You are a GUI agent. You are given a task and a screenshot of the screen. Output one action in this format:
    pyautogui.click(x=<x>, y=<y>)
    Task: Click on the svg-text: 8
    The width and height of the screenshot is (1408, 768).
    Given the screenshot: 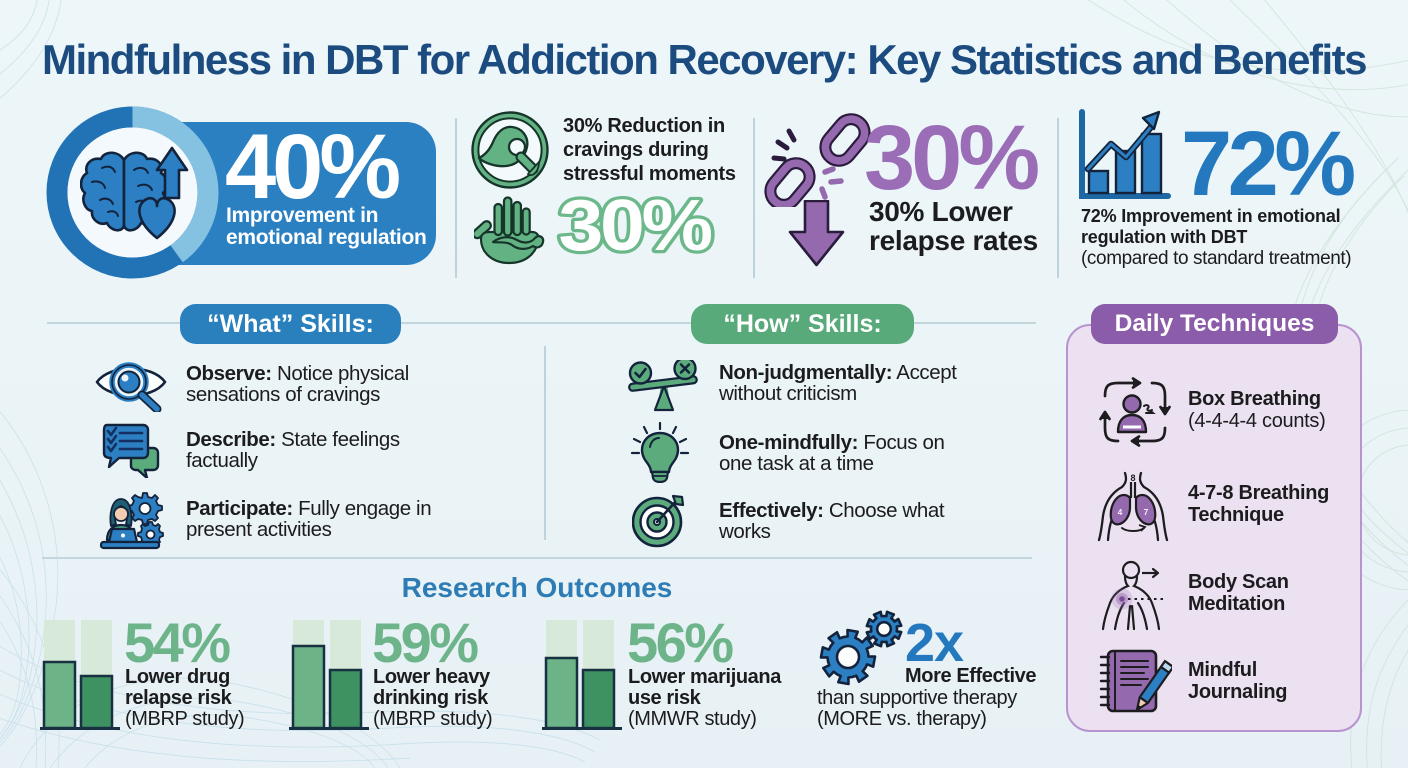 What is the action you would take?
    pyautogui.click(x=1132, y=478)
    